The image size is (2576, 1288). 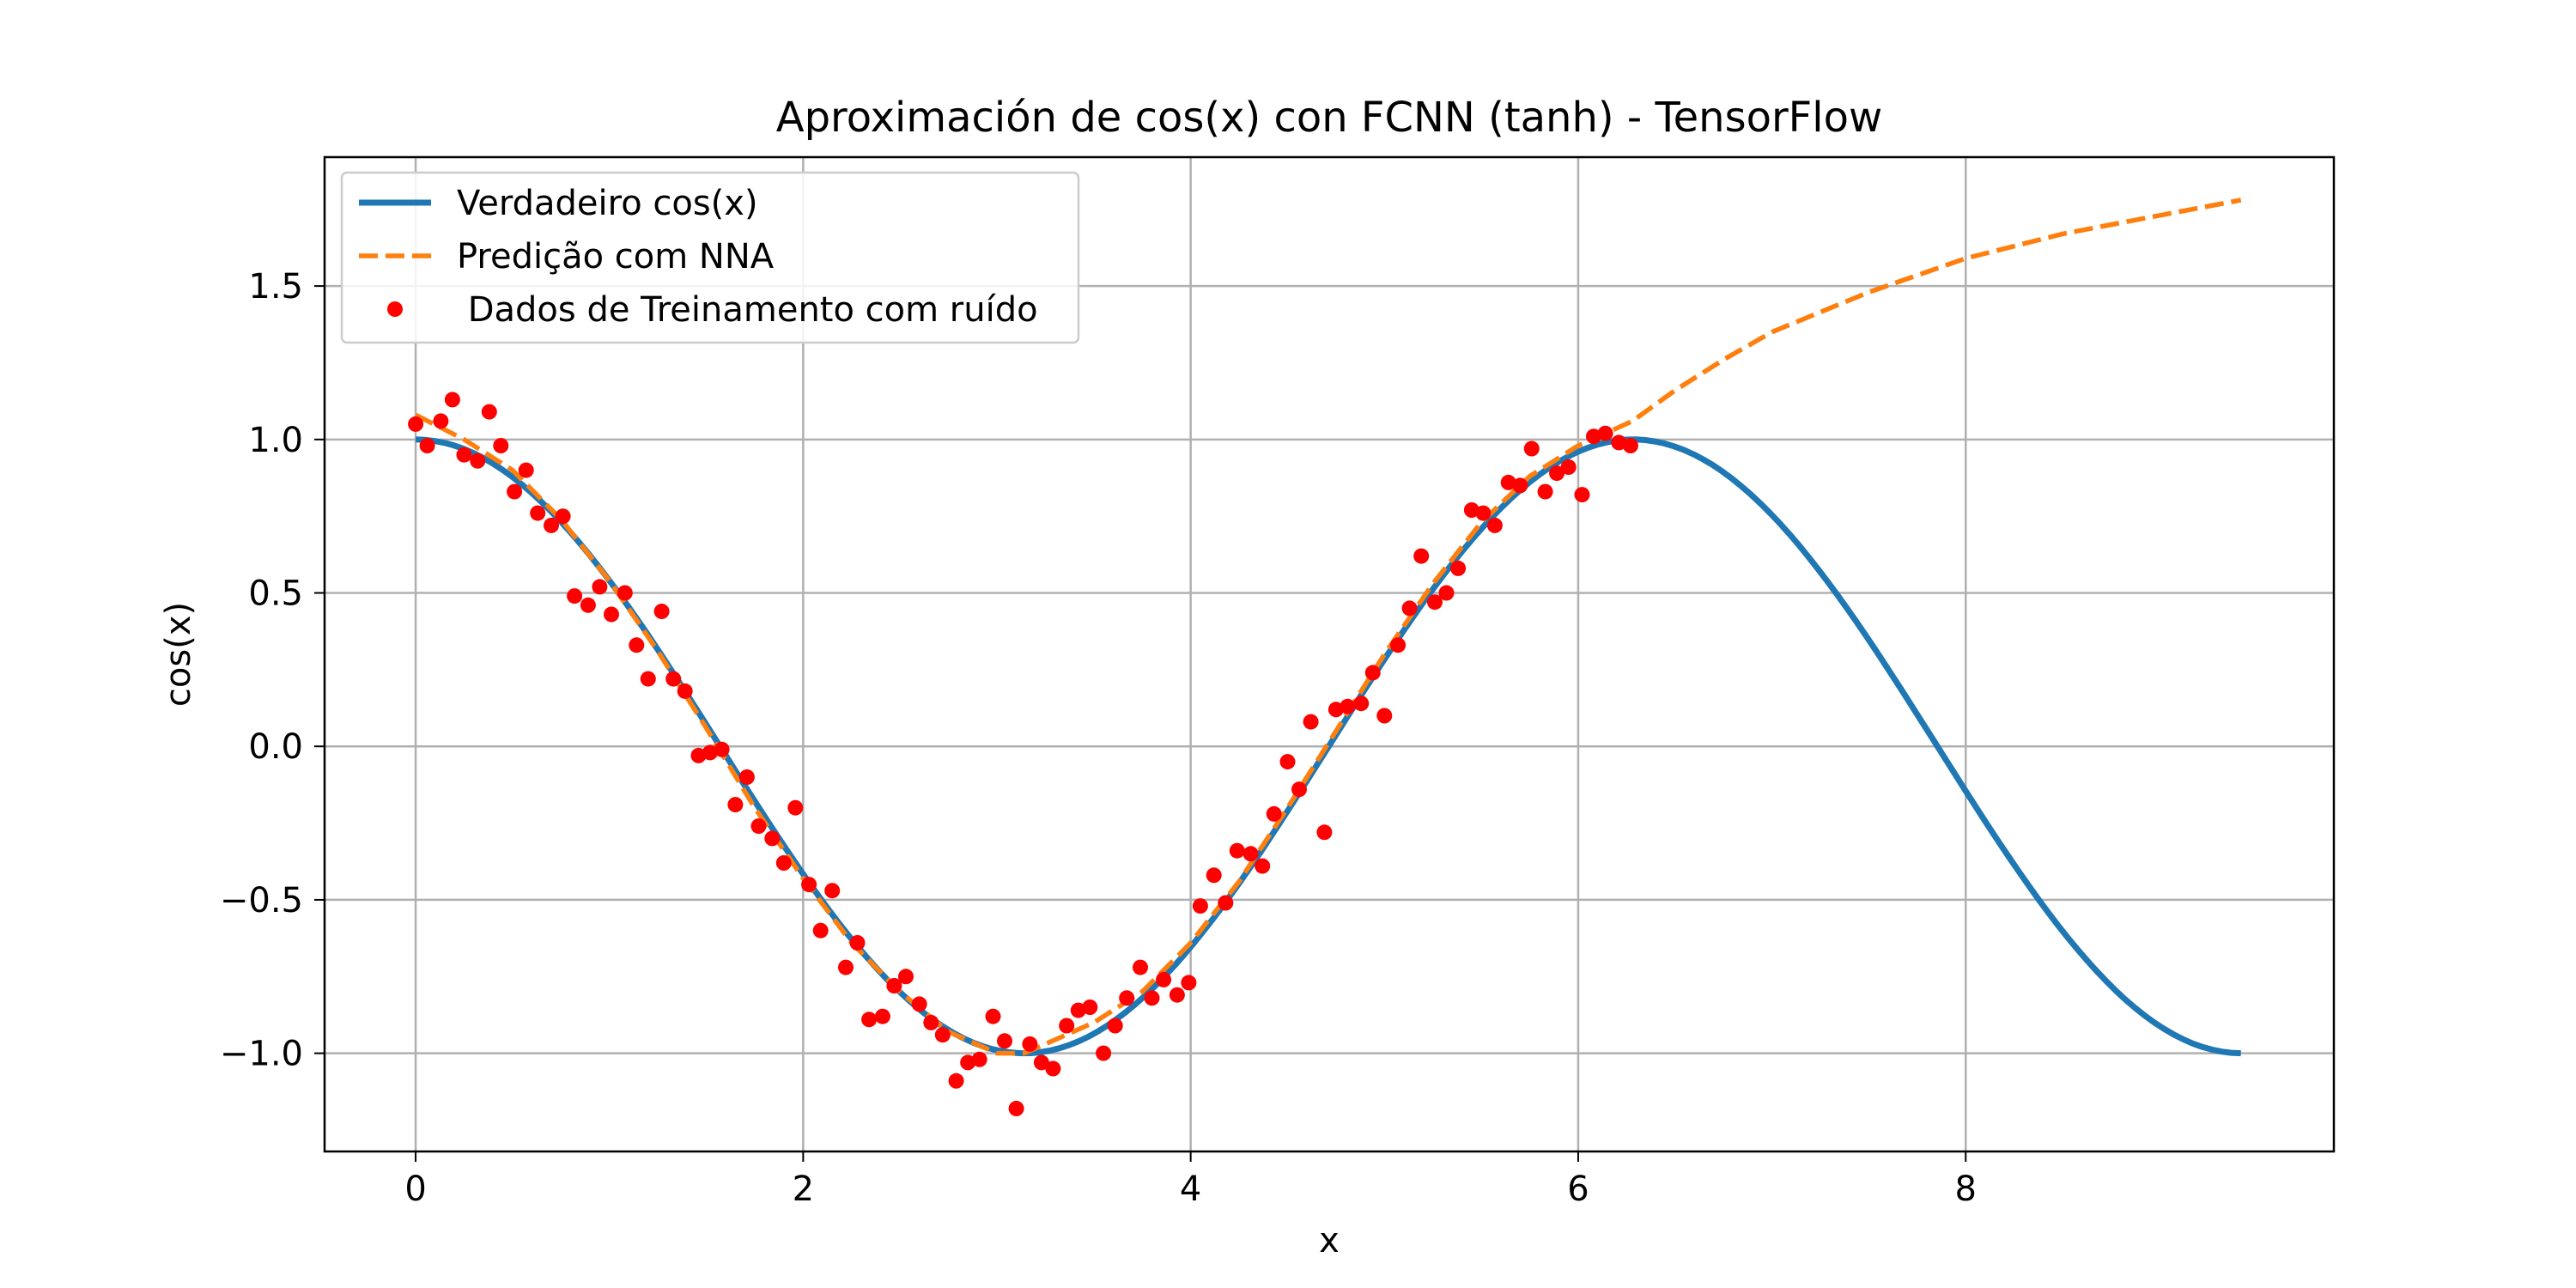 I want to click on legend-label-true-cos: Verdadeiro cos(x), so click(x=607, y=203).